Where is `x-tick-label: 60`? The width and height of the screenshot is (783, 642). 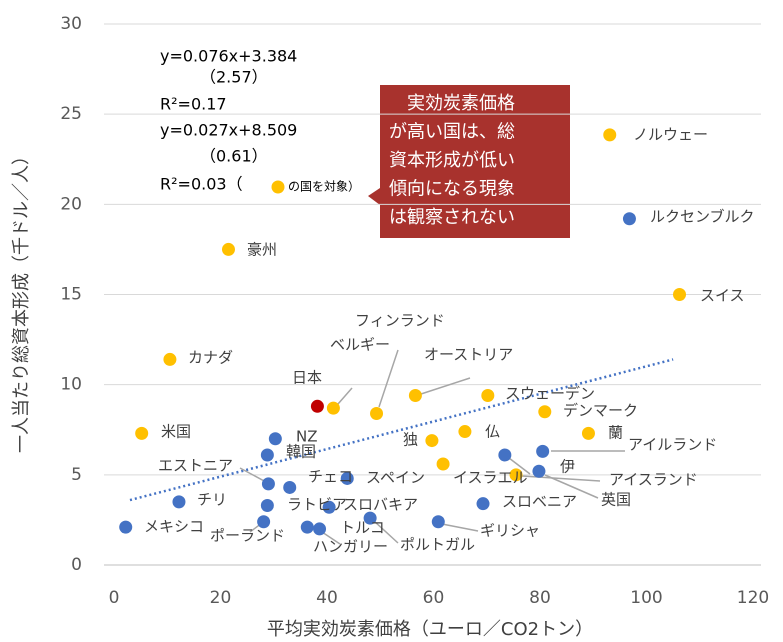 x-tick-label: 60 is located at coordinates (434, 598).